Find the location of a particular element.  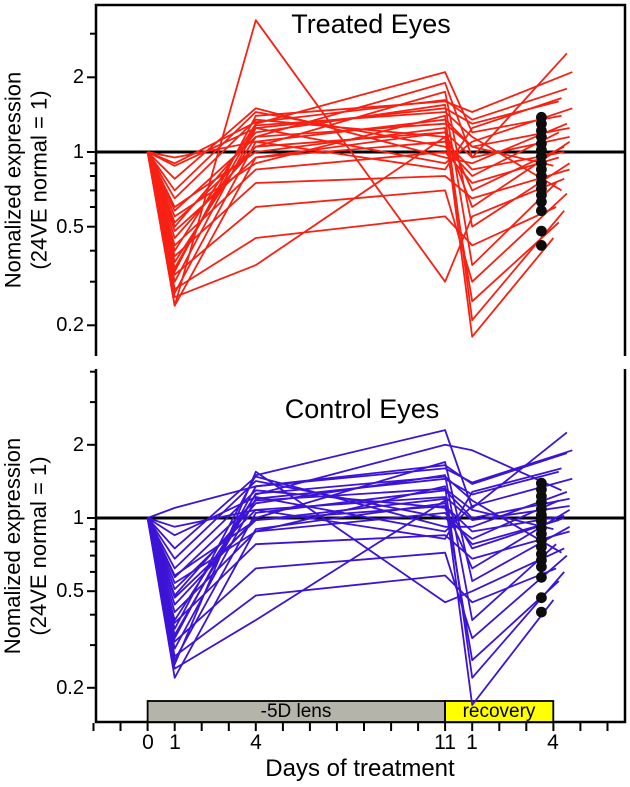

y-axis-label-treated: Nomalized expression (24VE normal = 1) is located at coordinates (29, 180).